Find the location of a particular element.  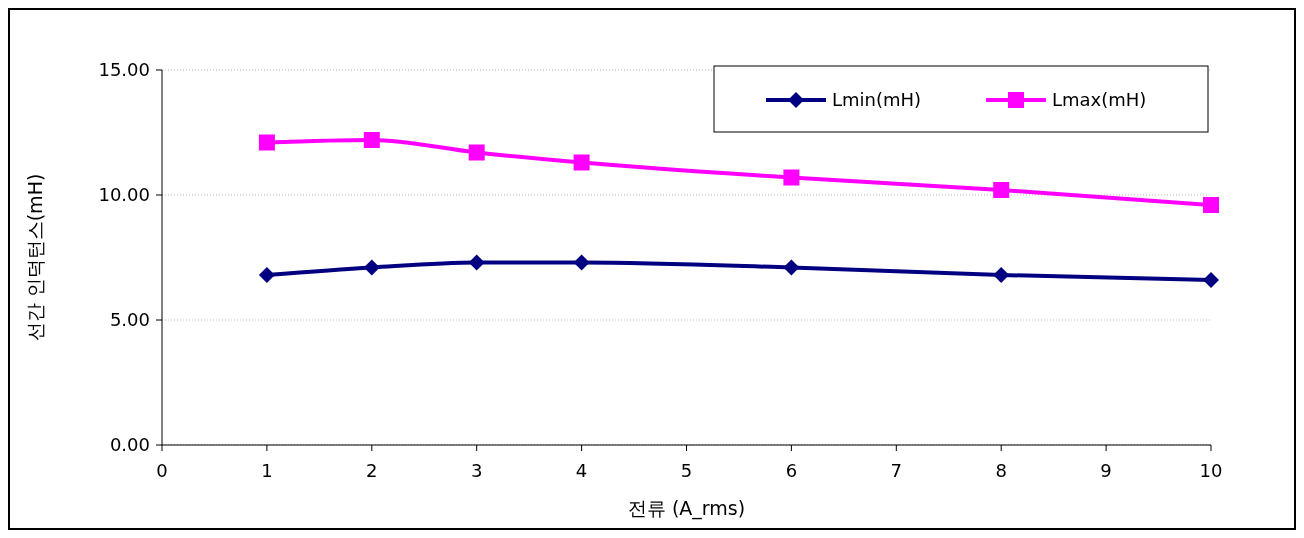

x-tick-label: 8 is located at coordinates (1001, 470).